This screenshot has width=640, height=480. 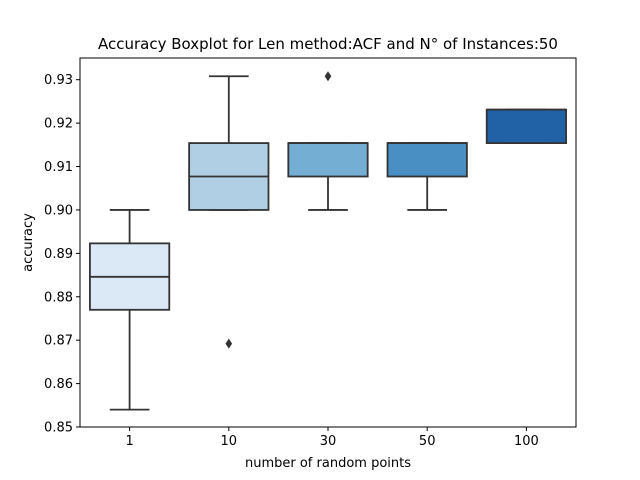 What do you see at coordinates (229, 441) in the screenshot?
I see `x-tick-label: 10` at bounding box center [229, 441].